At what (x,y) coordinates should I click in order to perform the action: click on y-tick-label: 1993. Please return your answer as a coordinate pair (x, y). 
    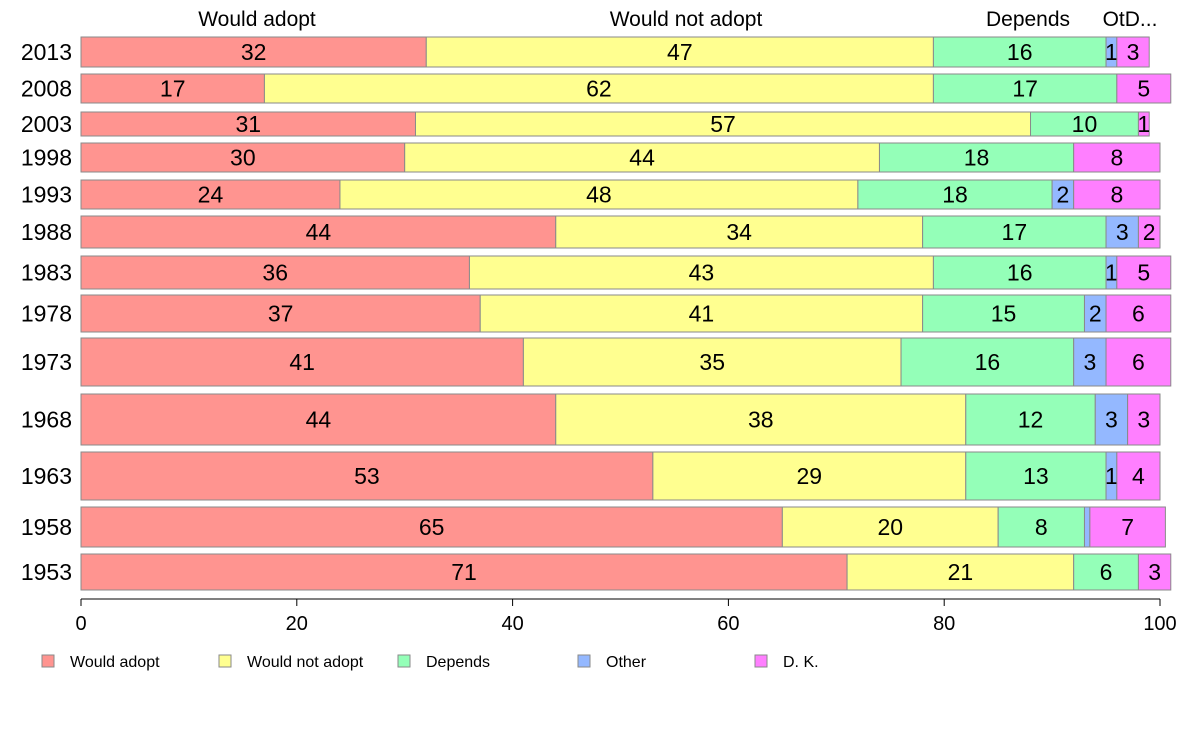
    Looking at the image, I should click on (46, 195).